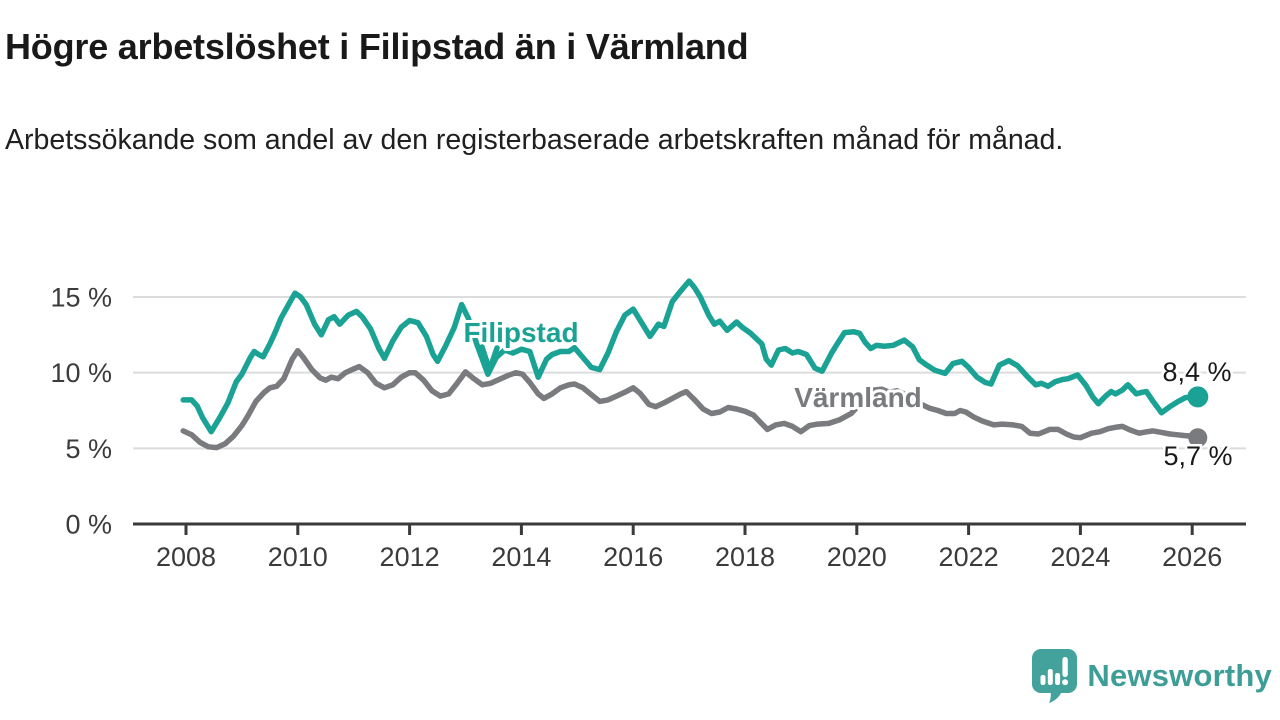 The width and height of the screenshot is (1280, 720). What do you see at coordinates (186, 557) in the screenshot?
I see `x-tick-label: 2008` at bounding box center [186, 557].